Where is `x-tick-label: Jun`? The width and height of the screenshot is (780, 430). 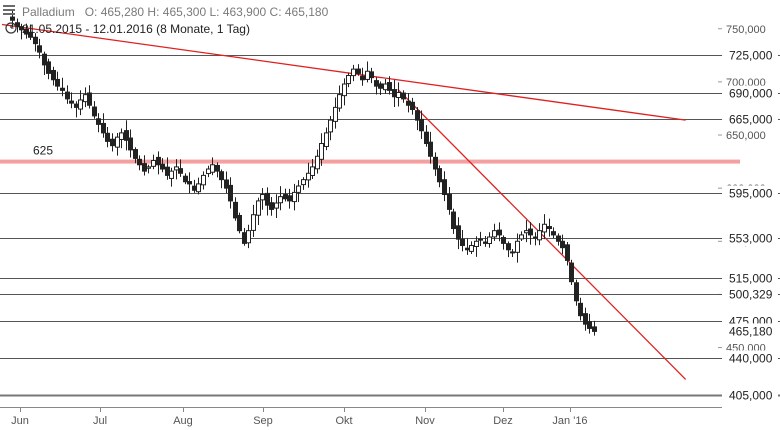
x-tick-label: Jun is located at coordinates (20, 421).